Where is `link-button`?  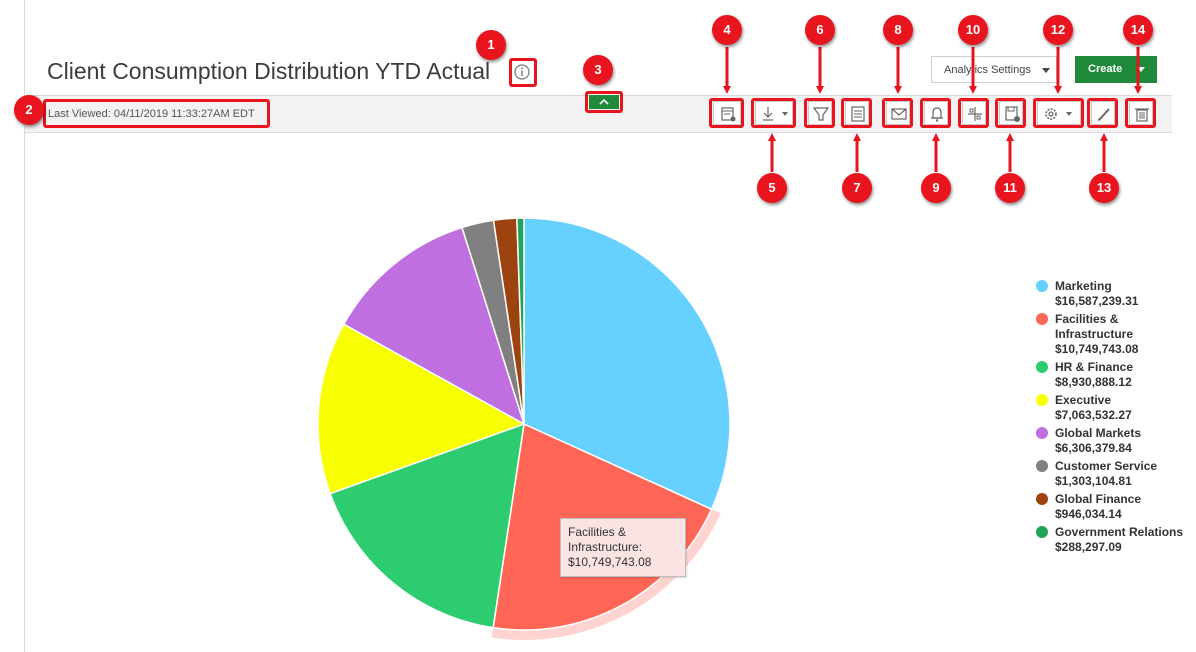
link-button is located at coordinates (974, 113).